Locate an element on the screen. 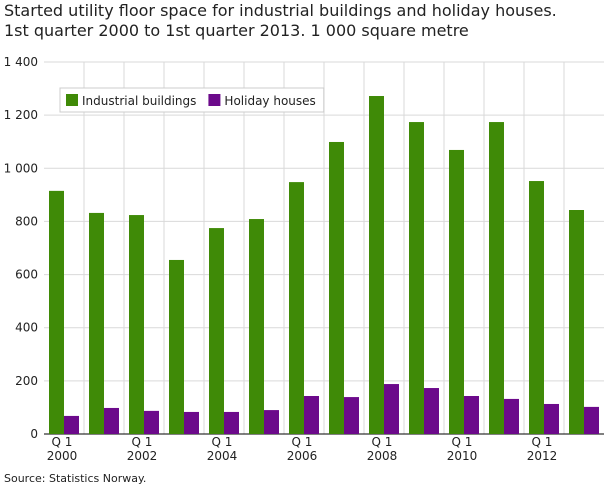  x-tick-label: Q 1 2006 is located at coordinates (302, 449).